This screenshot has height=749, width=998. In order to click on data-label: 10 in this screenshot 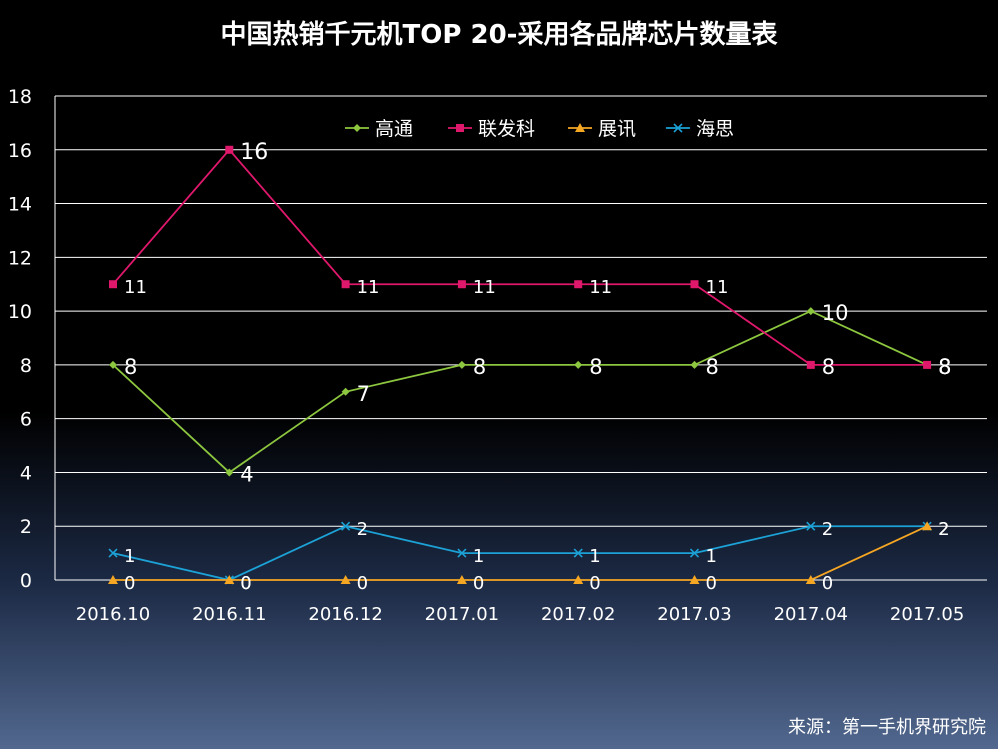, I will do `click(835, 313)`.